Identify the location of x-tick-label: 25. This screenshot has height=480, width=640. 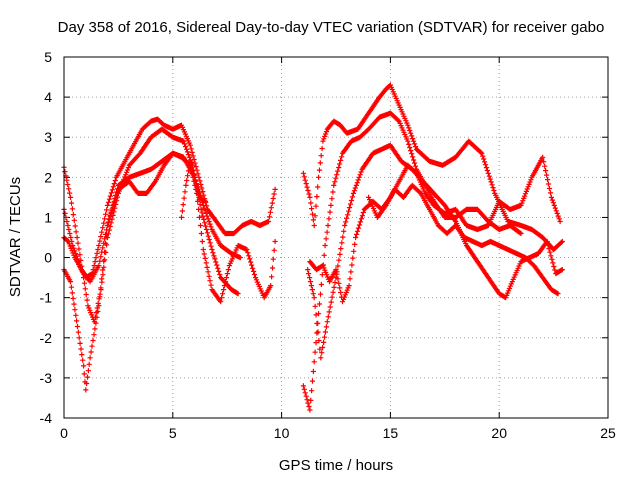
(608, 433).